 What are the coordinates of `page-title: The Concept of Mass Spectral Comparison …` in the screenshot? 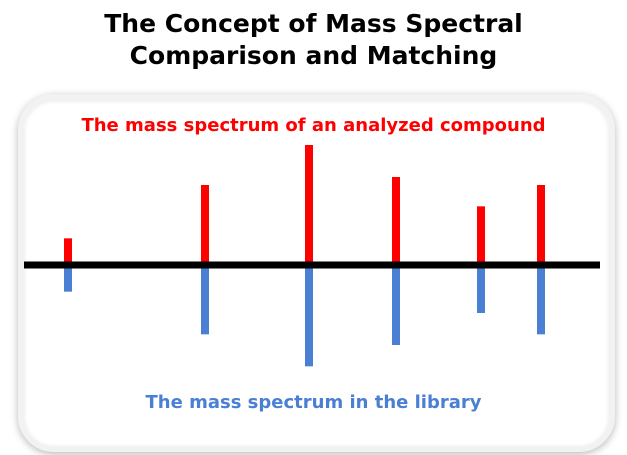 It's located at (313, 40).